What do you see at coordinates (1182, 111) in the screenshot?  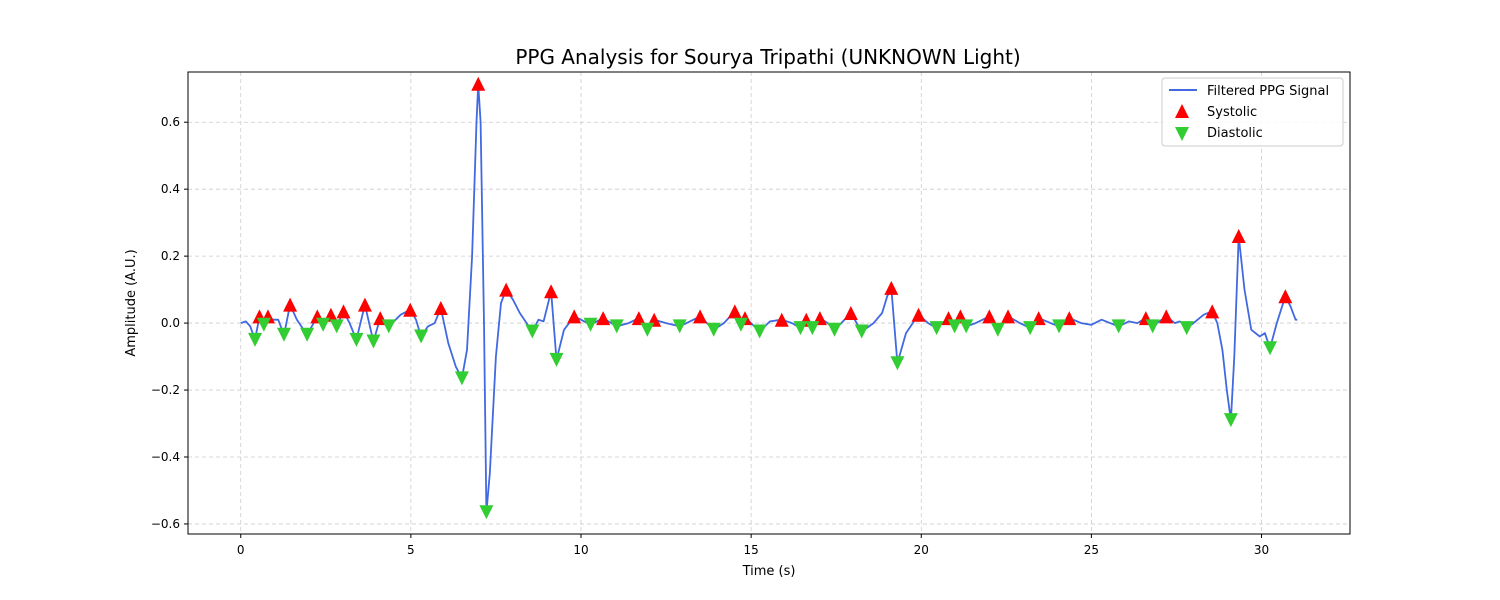 I see `legend-systolic-swatch` at bounding box center [1182, 111].